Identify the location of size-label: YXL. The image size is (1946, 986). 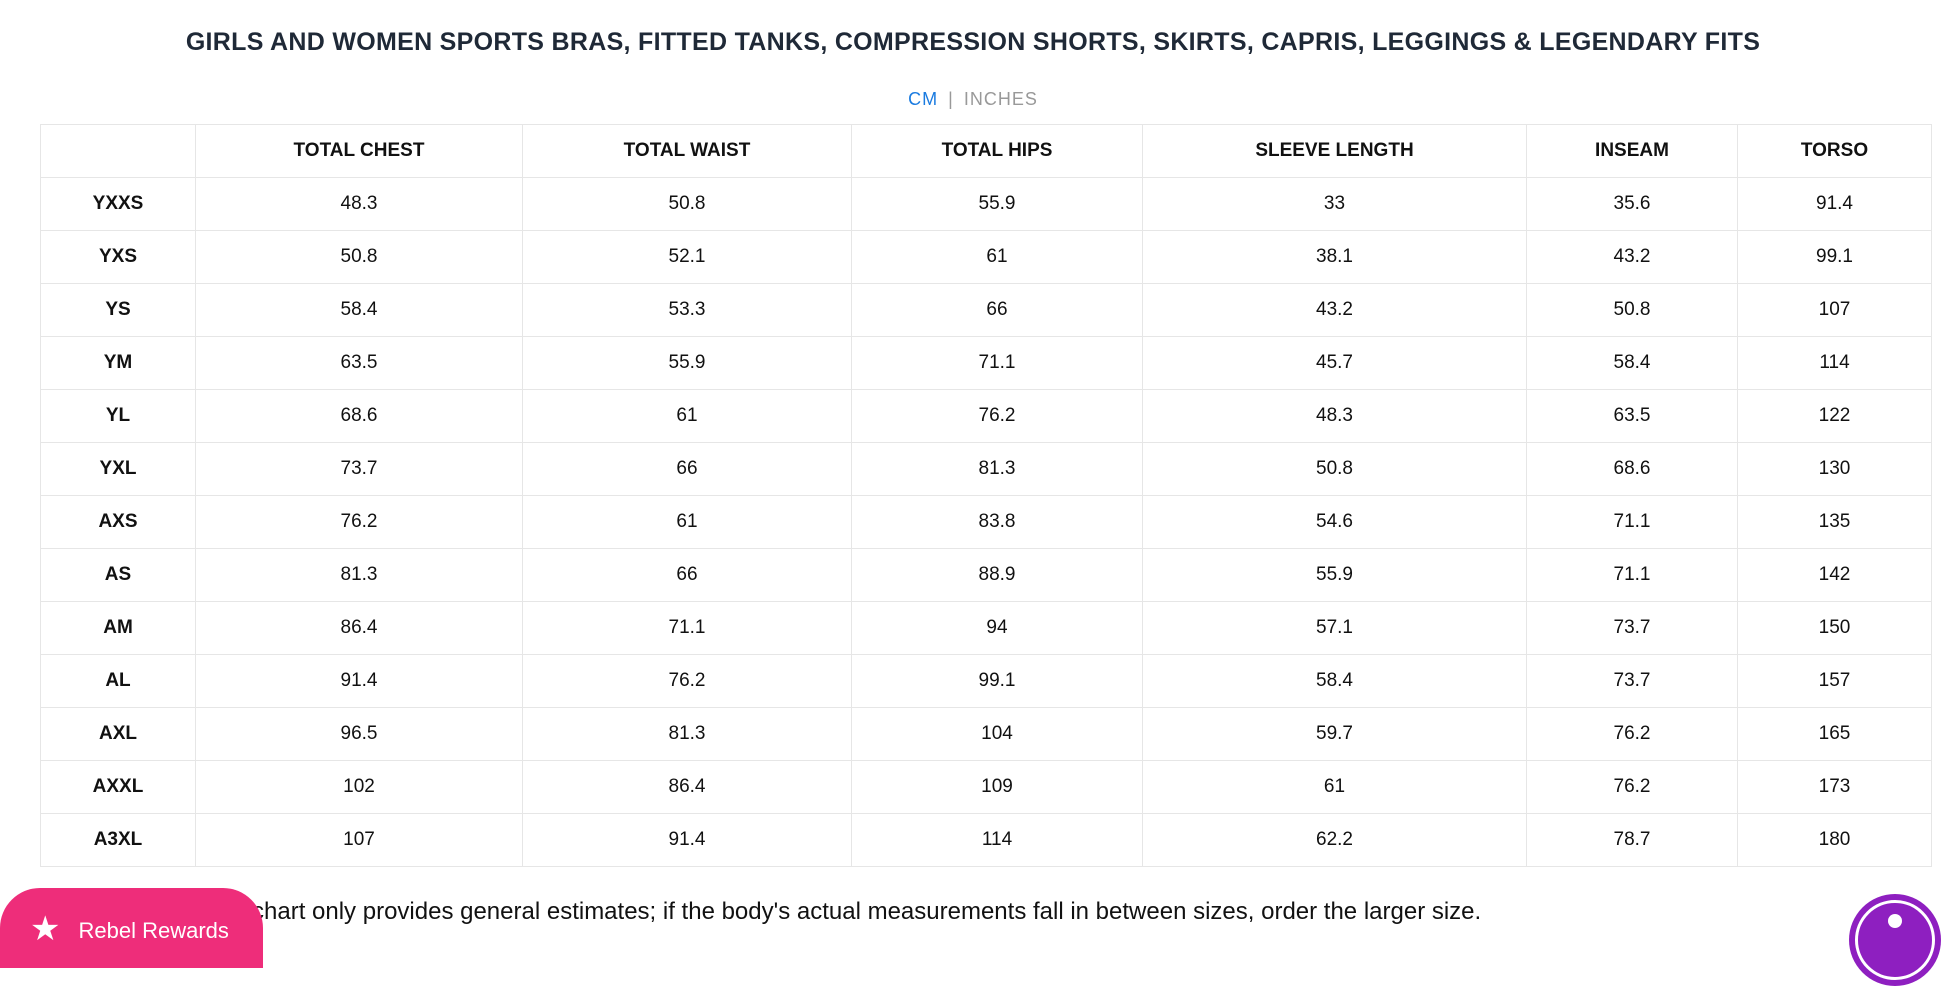
(118, 469).